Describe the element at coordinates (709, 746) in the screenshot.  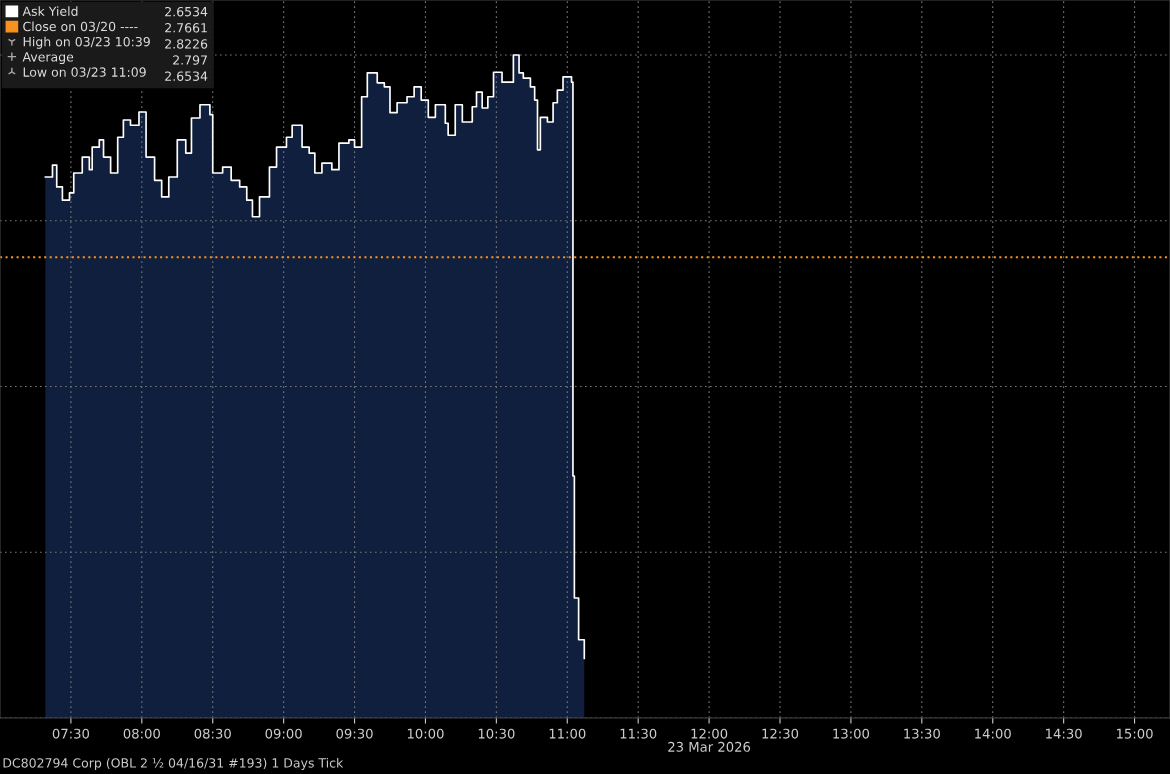
I see `text: 23 Mar 2026` at that location.